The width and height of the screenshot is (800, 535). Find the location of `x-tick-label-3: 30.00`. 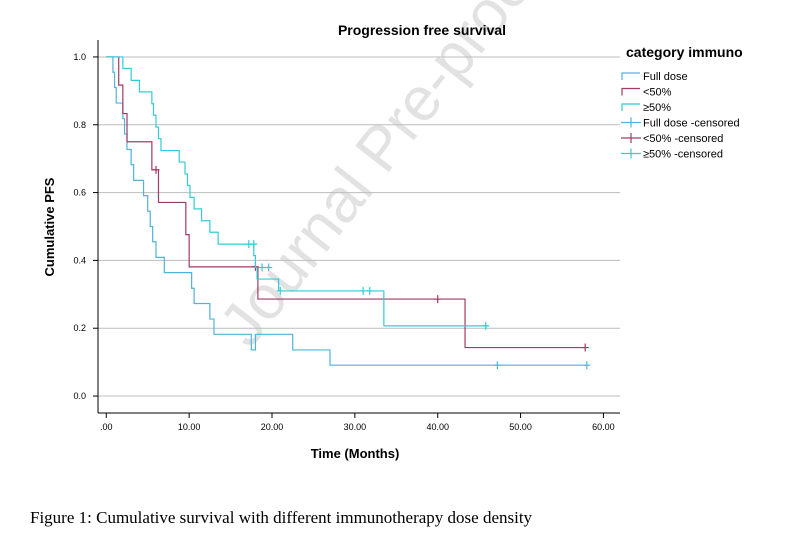

x-tick-label-3: 30.00 is located at coordinates (355, 427).